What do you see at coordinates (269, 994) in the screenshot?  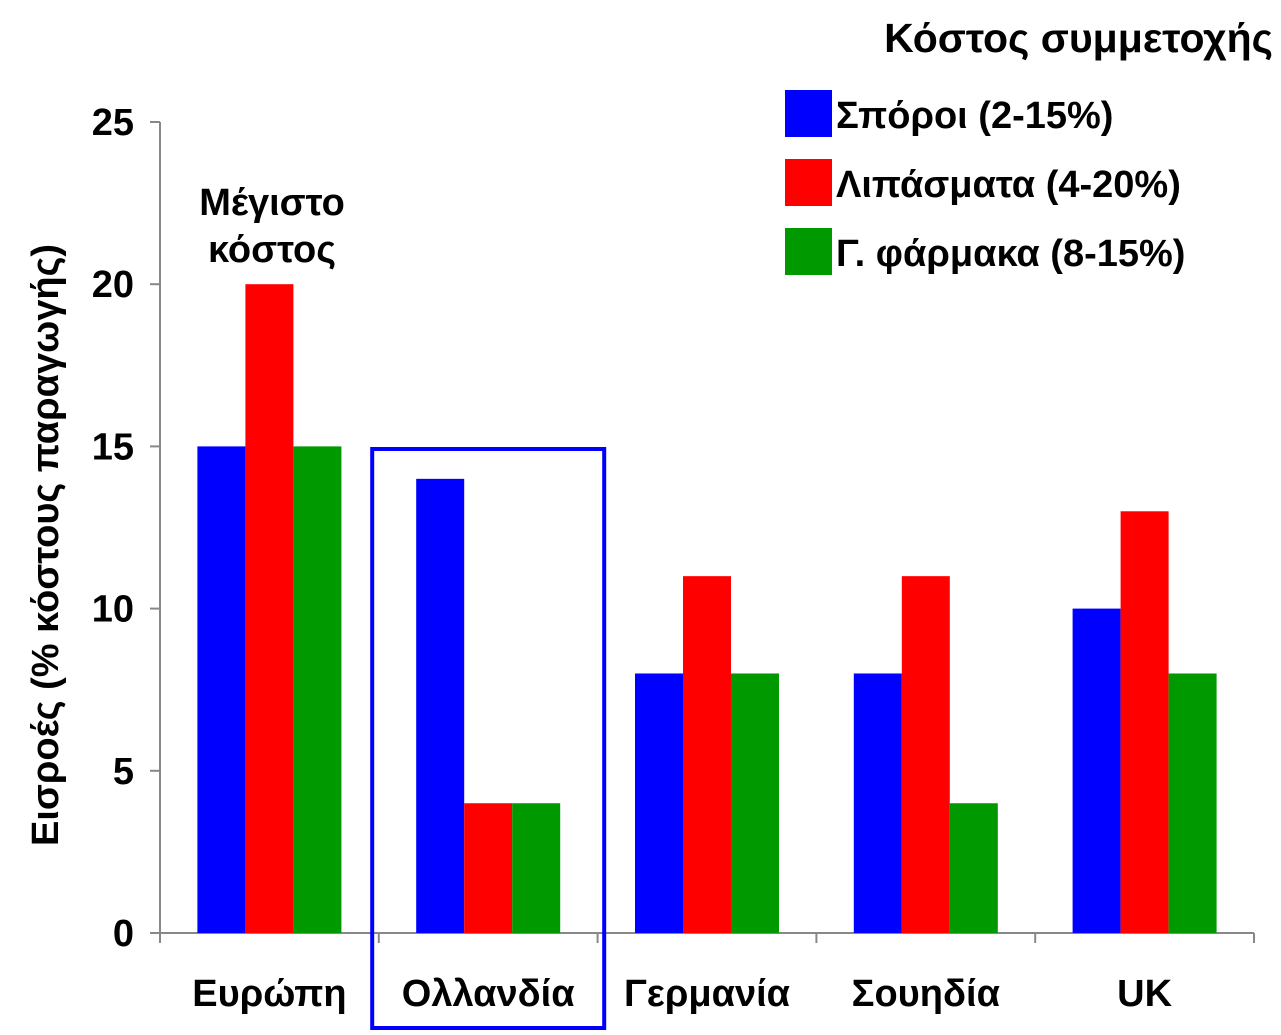 I see `x-category-label: Ευρώπη` at bounding box center [269, 994].